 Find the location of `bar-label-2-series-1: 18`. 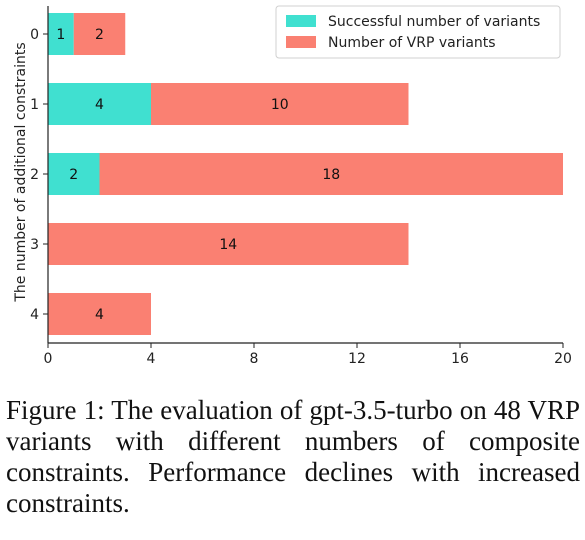

bar-label-2-series-1: 18 is located at coordinates (331, 175).